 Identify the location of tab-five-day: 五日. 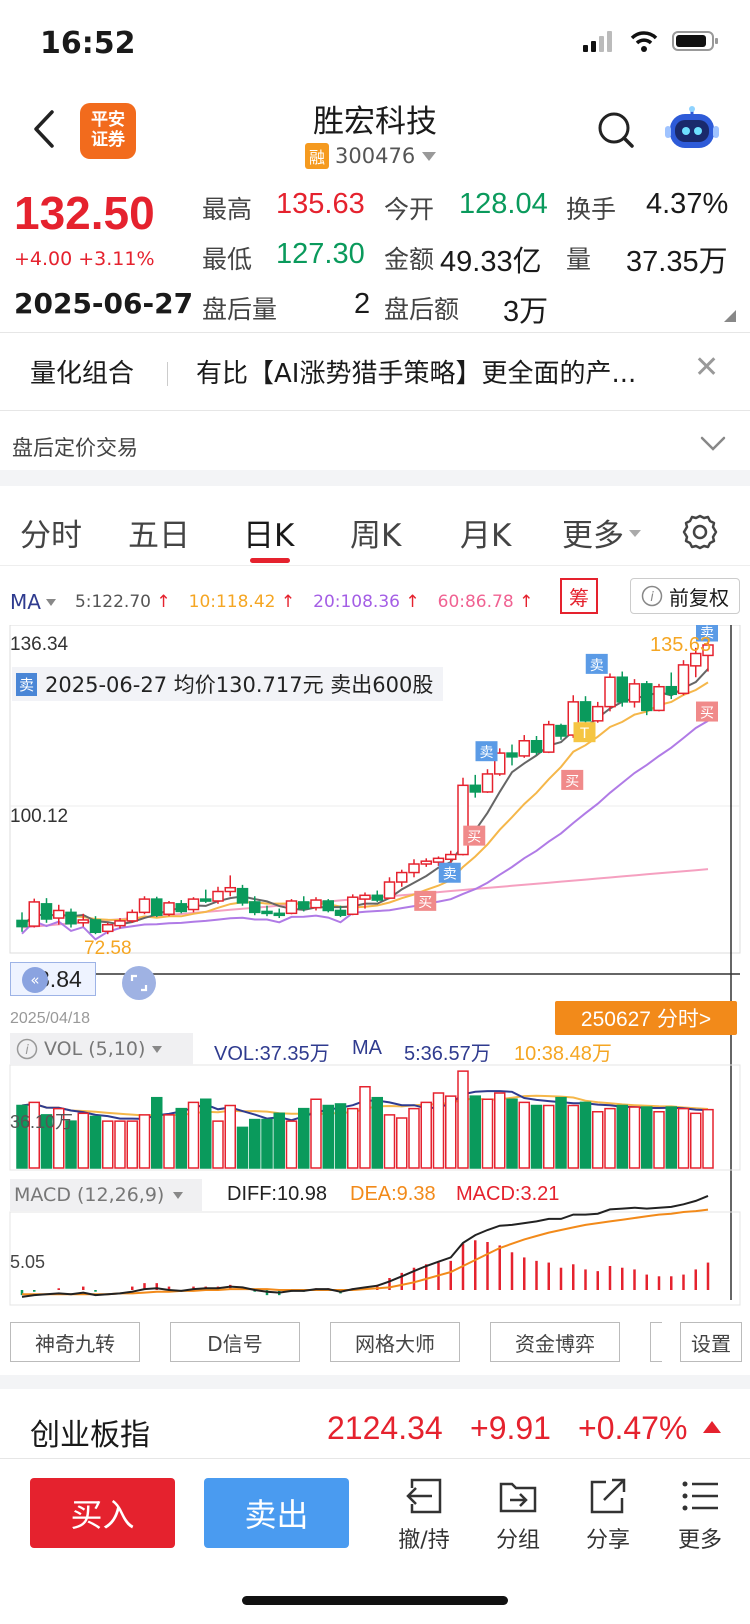
(159, 536).